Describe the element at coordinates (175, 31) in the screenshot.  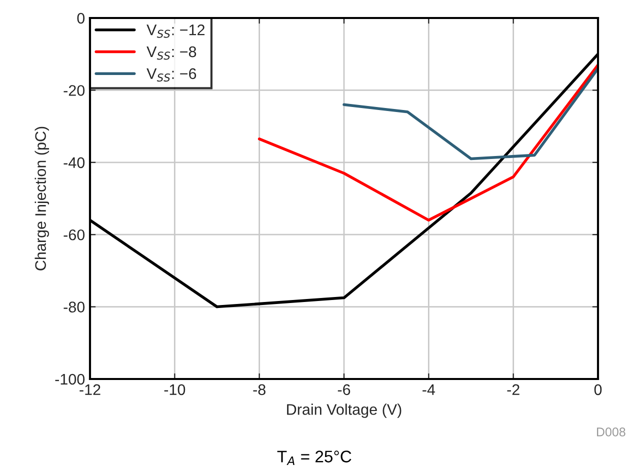
I see `legend-label: V$_{SS}$: −12` at that location.